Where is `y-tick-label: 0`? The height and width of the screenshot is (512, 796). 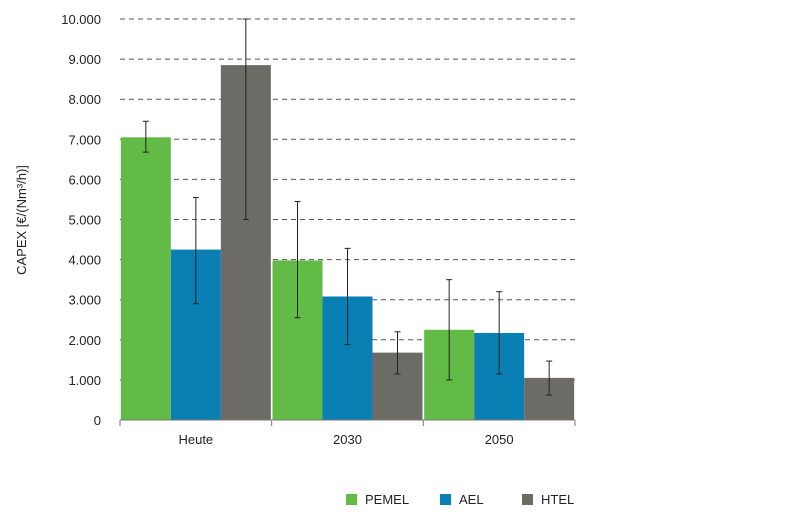 y-tick-label: 0 is located at coordinates (97, 420).